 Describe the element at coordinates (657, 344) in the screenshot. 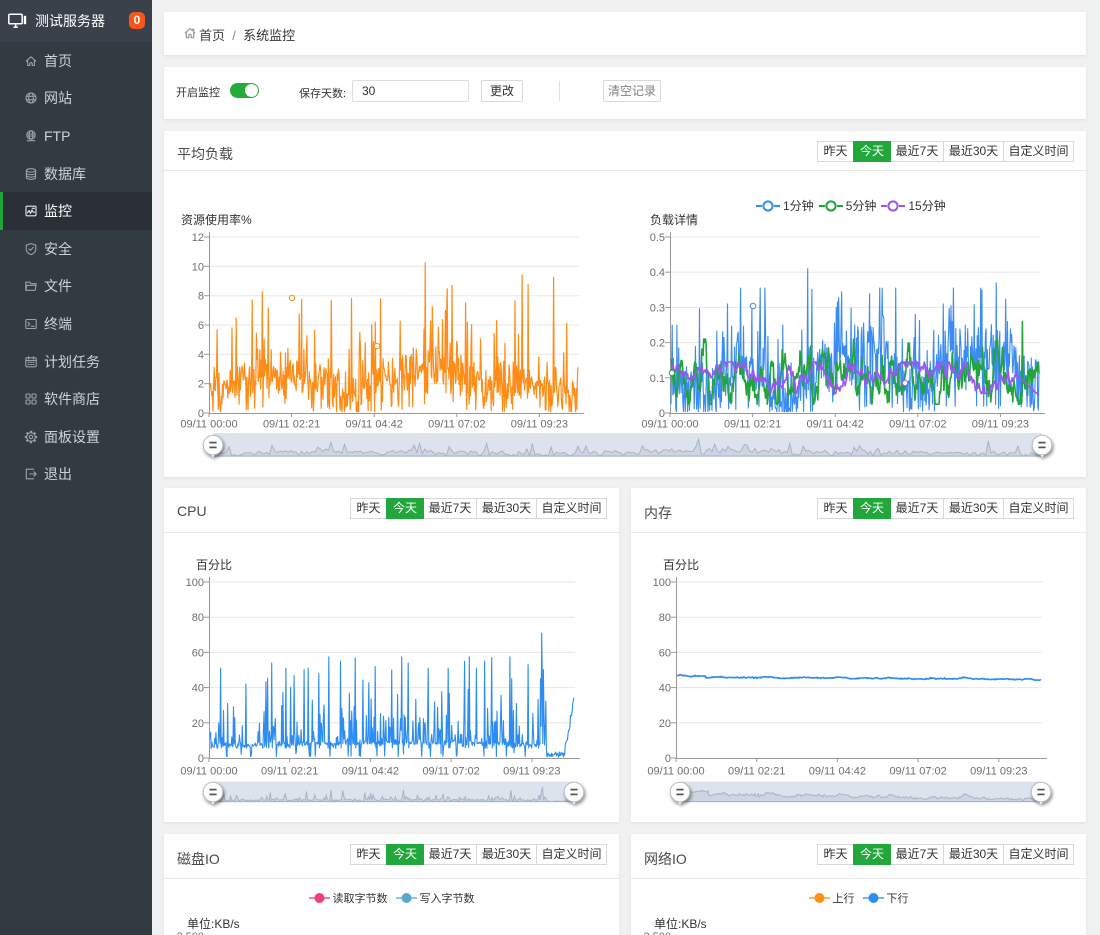

I see `svg-text: 0.2` at that location.